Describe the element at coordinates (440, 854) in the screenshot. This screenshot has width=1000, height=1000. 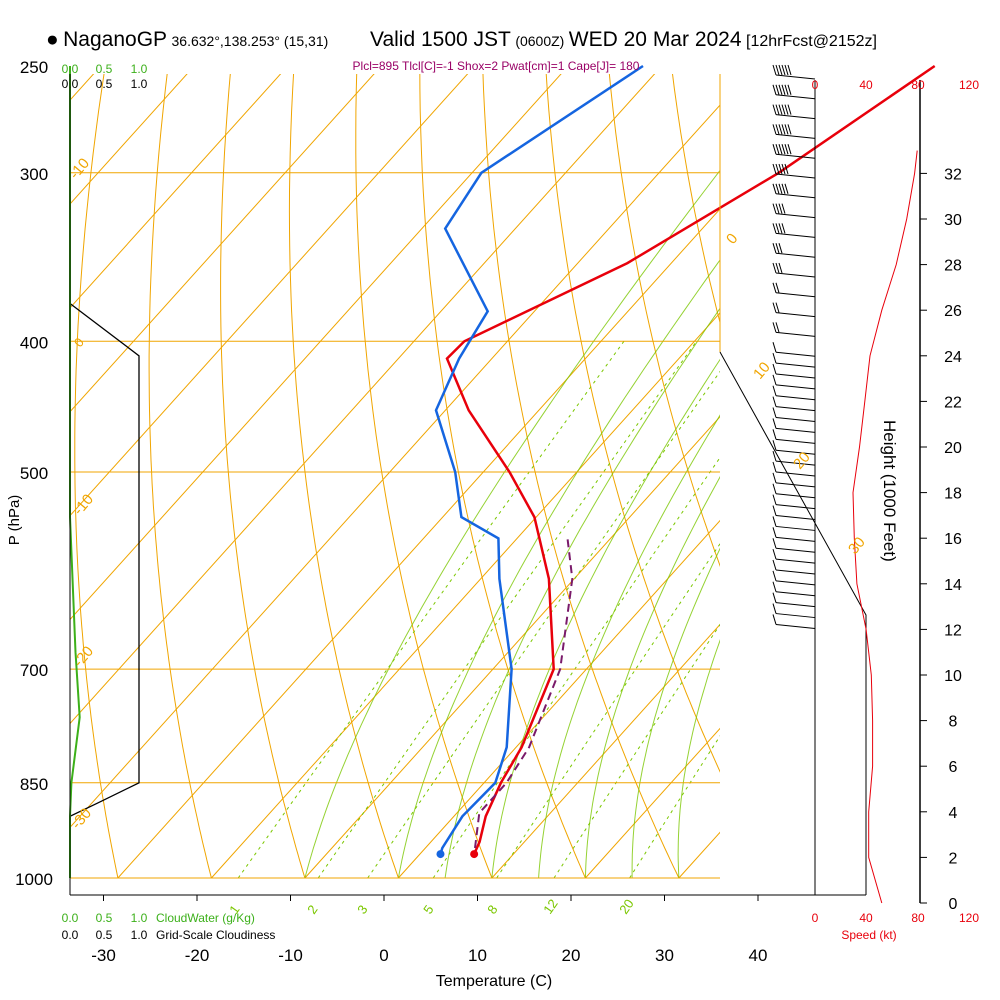
I see `surface-dew-dot` at that location.